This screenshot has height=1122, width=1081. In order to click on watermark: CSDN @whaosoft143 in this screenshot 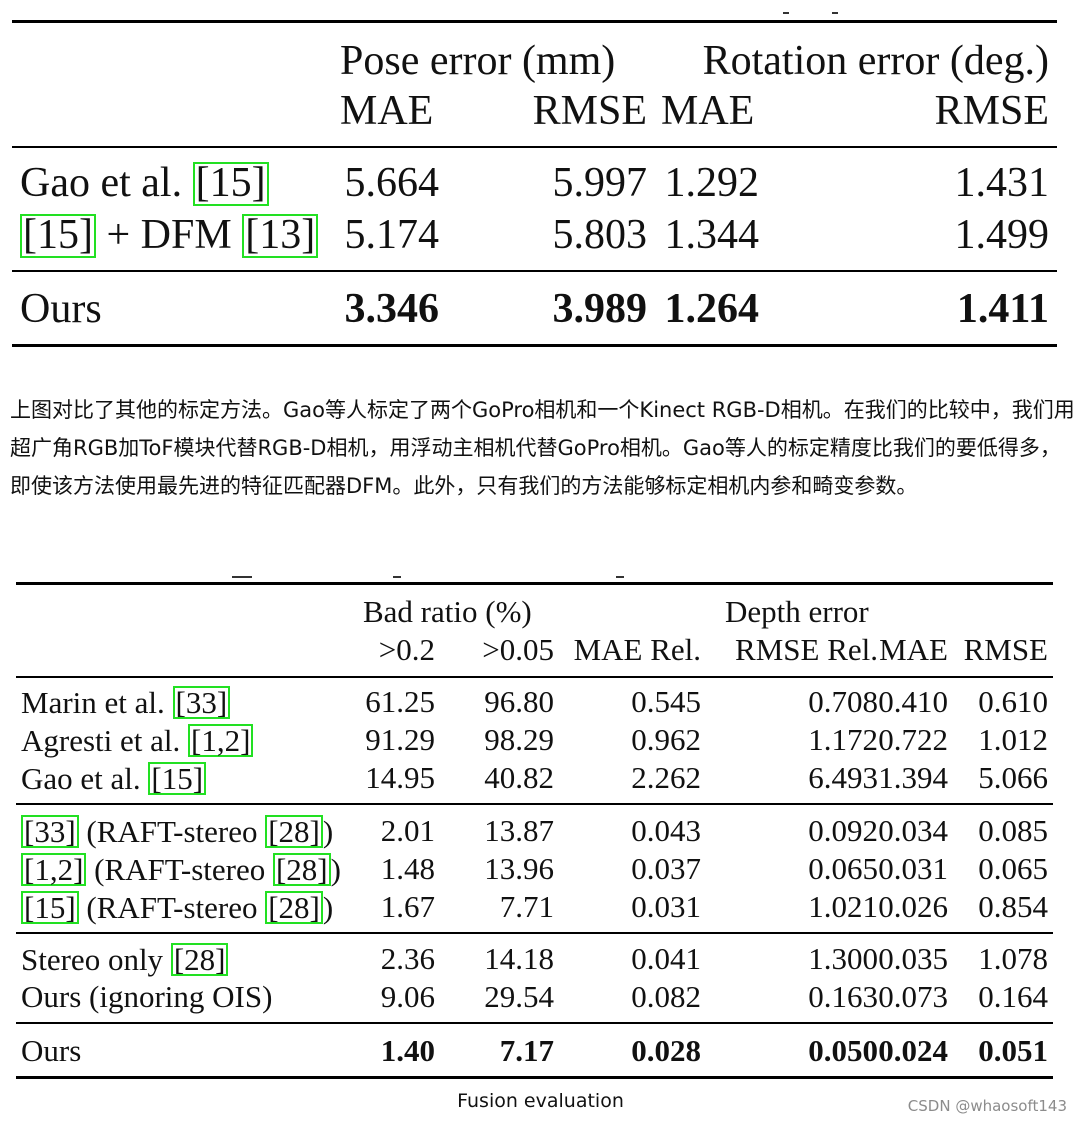, I will do `click(987, 1106)`.